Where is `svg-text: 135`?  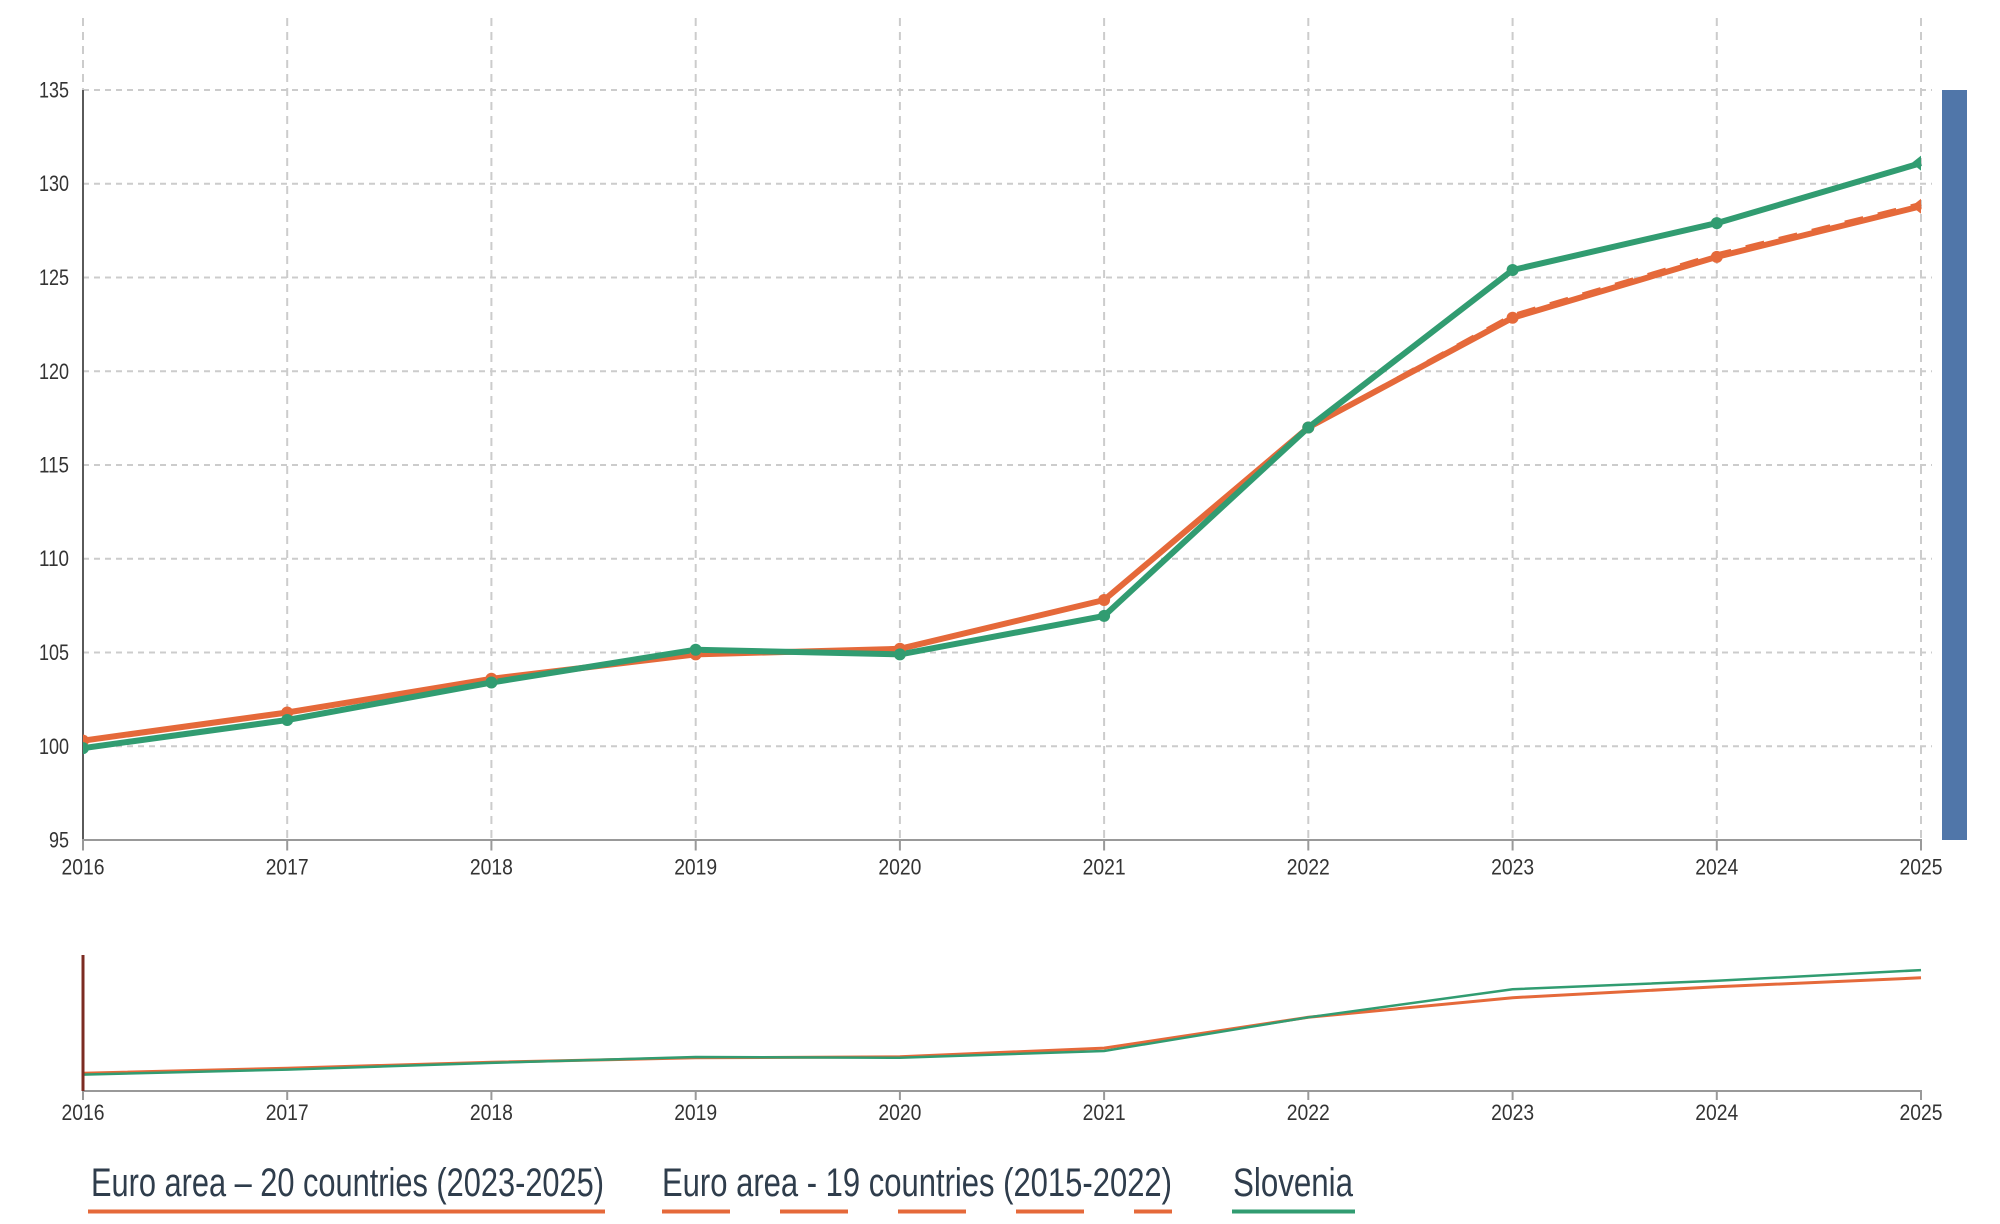 svg-text: 135 is located at coordinates (54, 90).